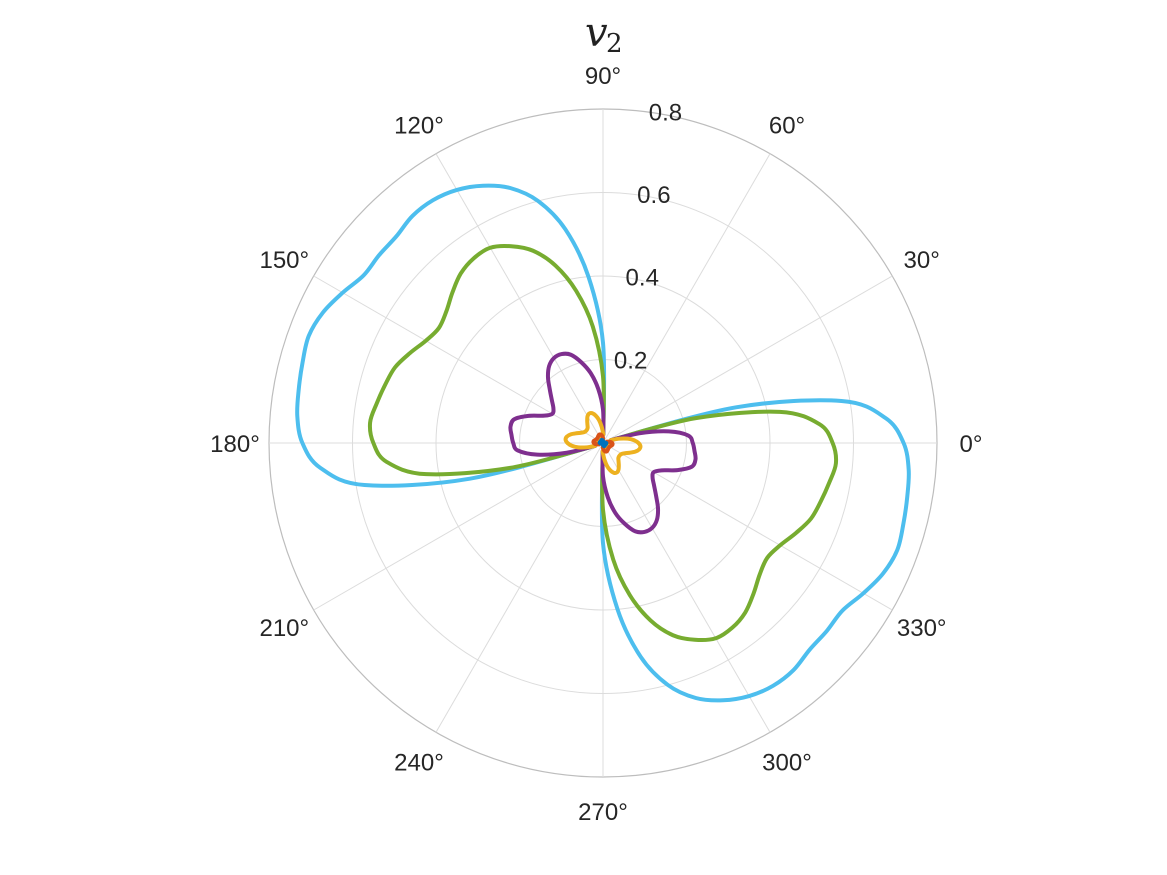 This screenshot has width=1167, height=875. Describe the element at coordinates (665, 112) in the screenshot. I see `r-tick-label: 0.8` at that location.